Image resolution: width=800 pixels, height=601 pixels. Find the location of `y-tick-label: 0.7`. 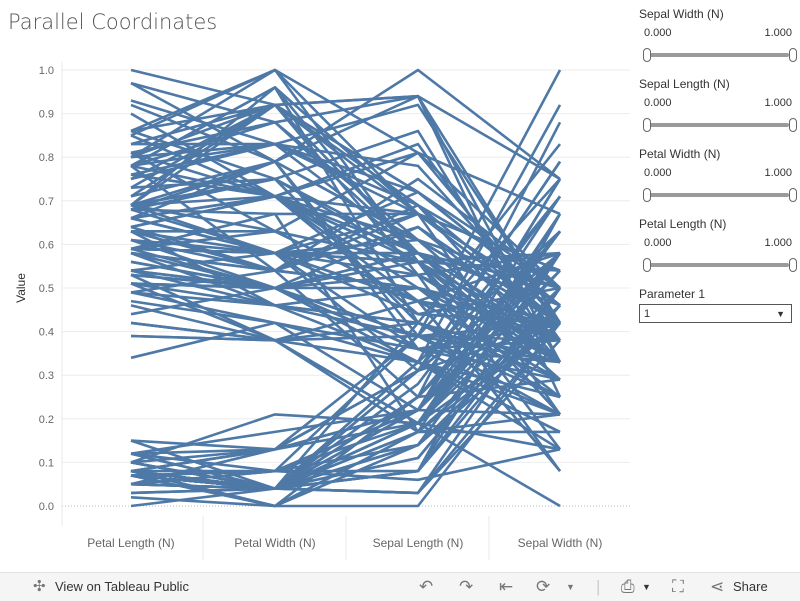

y-tick-label: 0.7 is located at coordinates (46, 202).